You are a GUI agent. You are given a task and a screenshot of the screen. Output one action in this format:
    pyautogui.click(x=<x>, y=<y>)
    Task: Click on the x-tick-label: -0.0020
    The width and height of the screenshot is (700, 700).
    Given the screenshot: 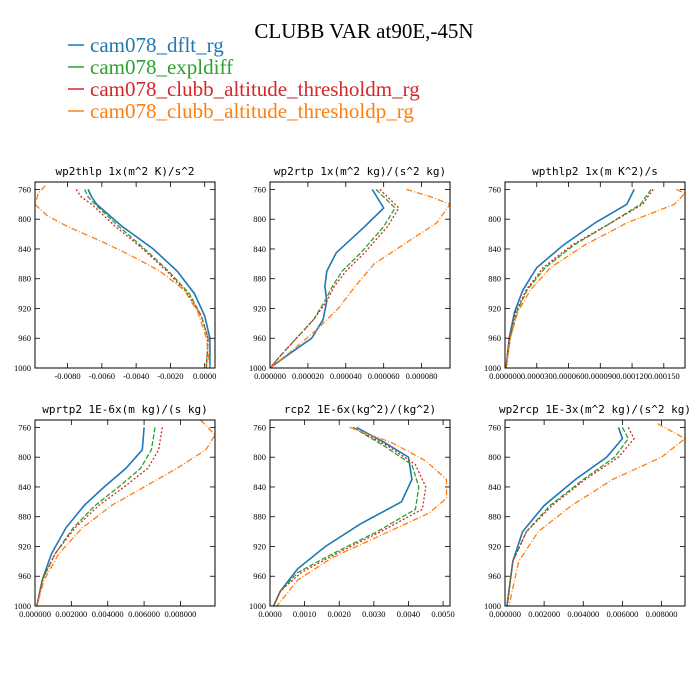 What is the action you would take?
    pyautogui.click(x=170, y=376)
    